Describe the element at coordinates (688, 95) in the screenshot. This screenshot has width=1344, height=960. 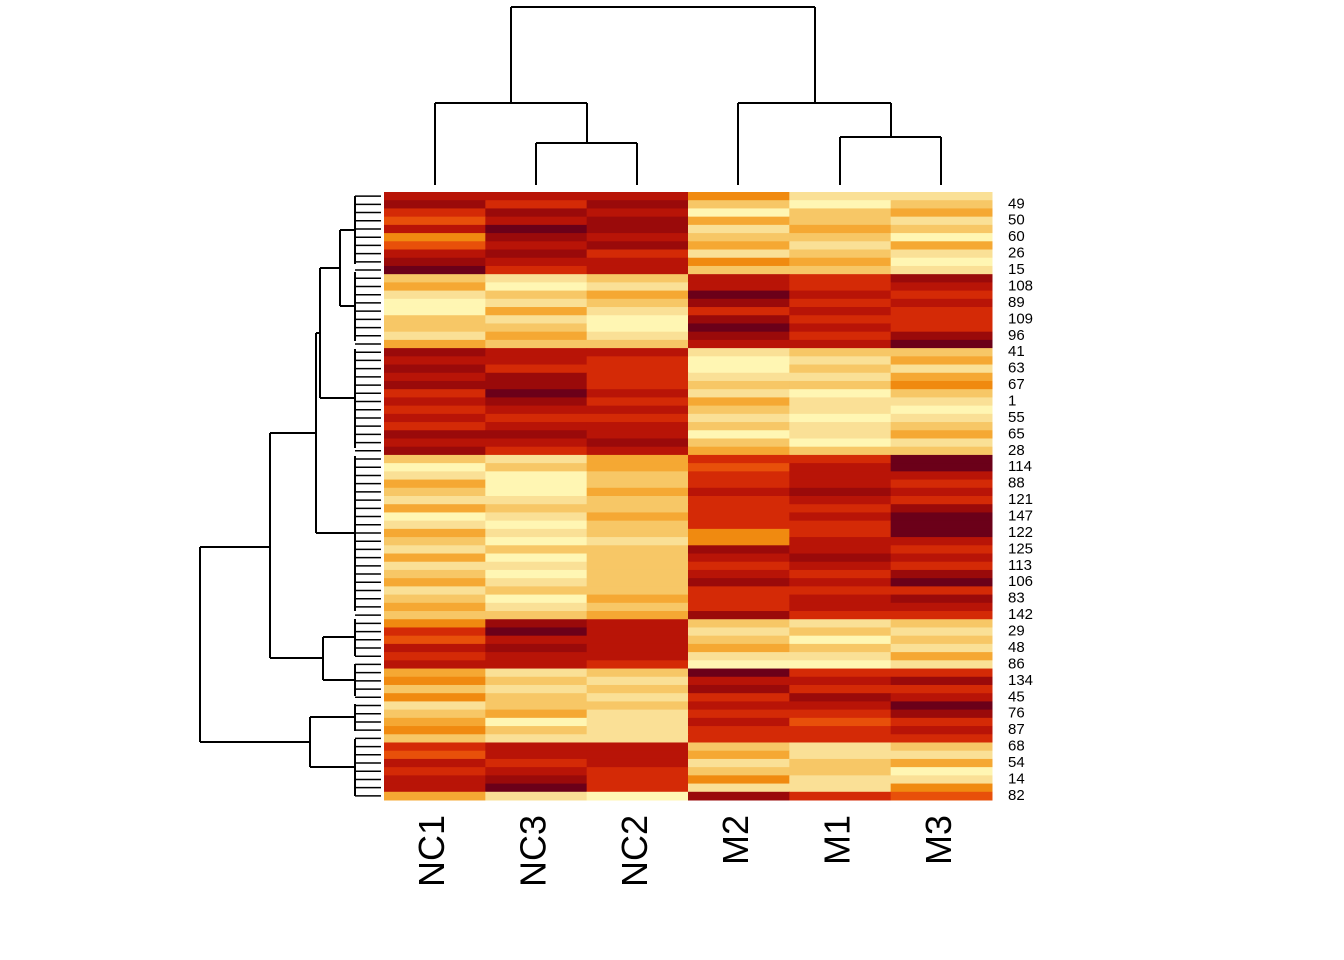
I see `column-dendrogram` at that location.